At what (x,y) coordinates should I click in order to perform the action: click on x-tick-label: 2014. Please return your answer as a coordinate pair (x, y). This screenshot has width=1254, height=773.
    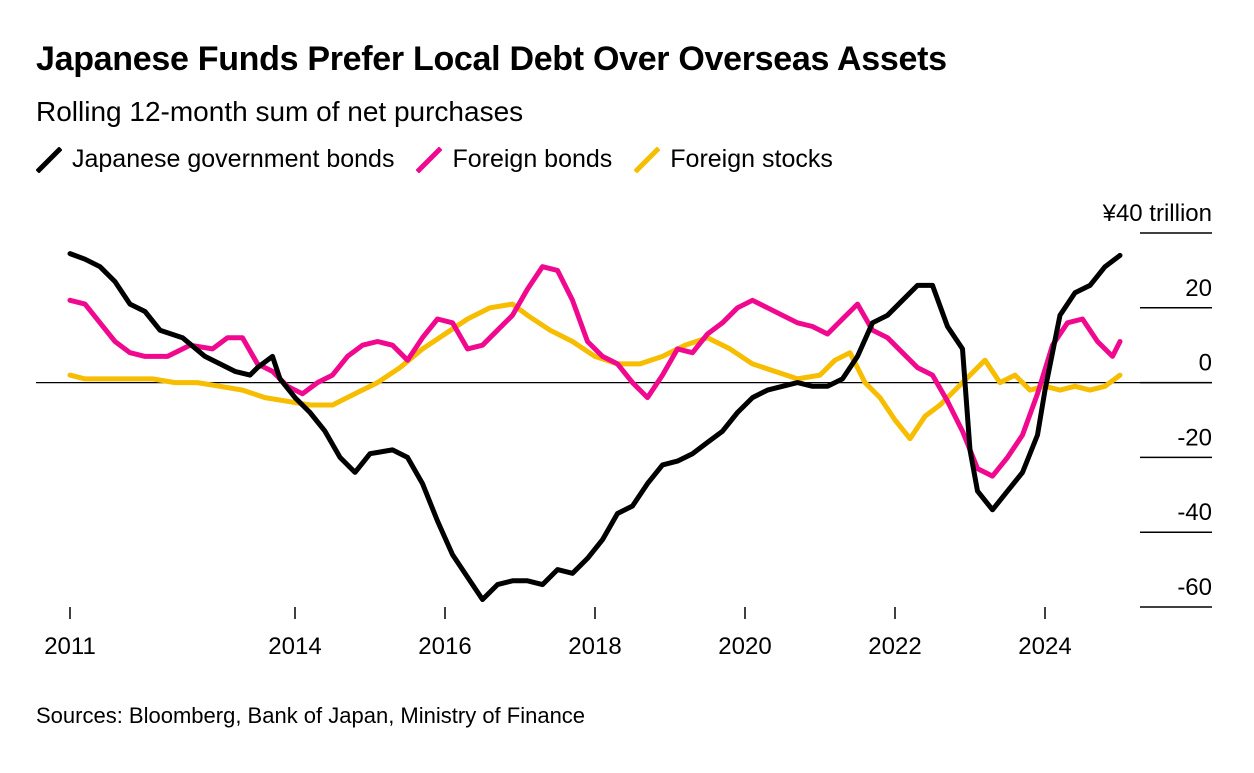
    Looking at the image, I should click on (294, 646).